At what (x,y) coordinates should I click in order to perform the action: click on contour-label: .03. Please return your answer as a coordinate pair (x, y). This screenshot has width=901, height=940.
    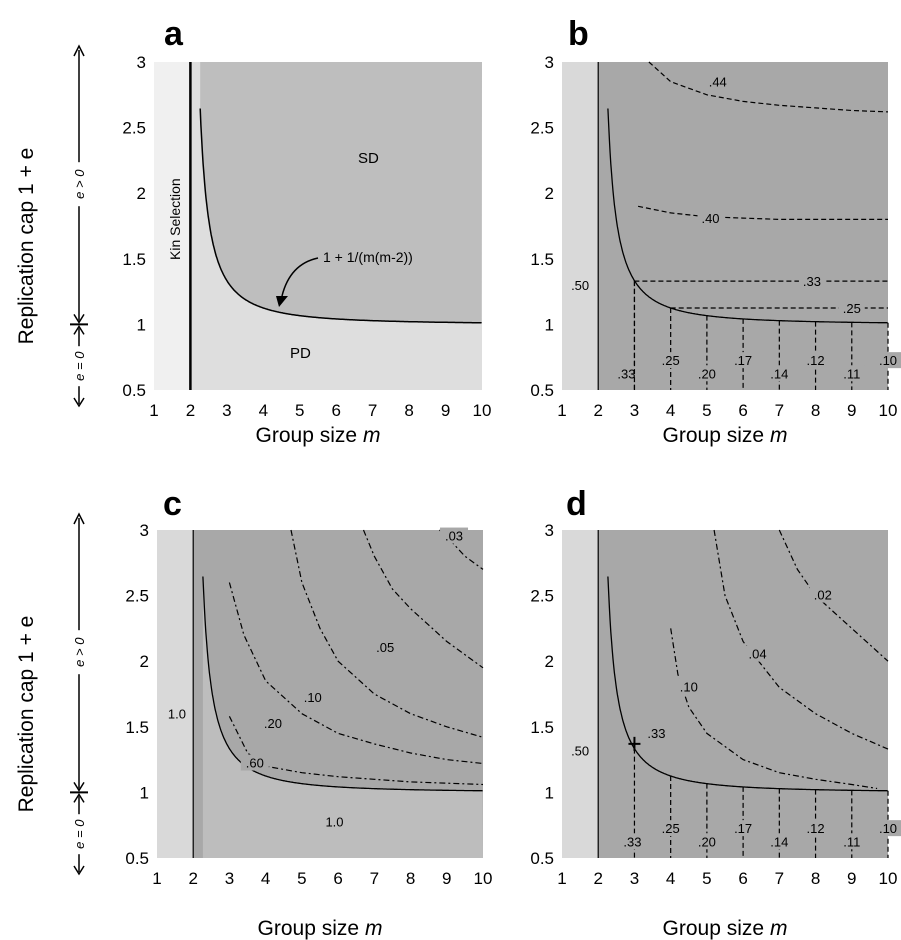
    Looking at the image, I should click on (454, 536).